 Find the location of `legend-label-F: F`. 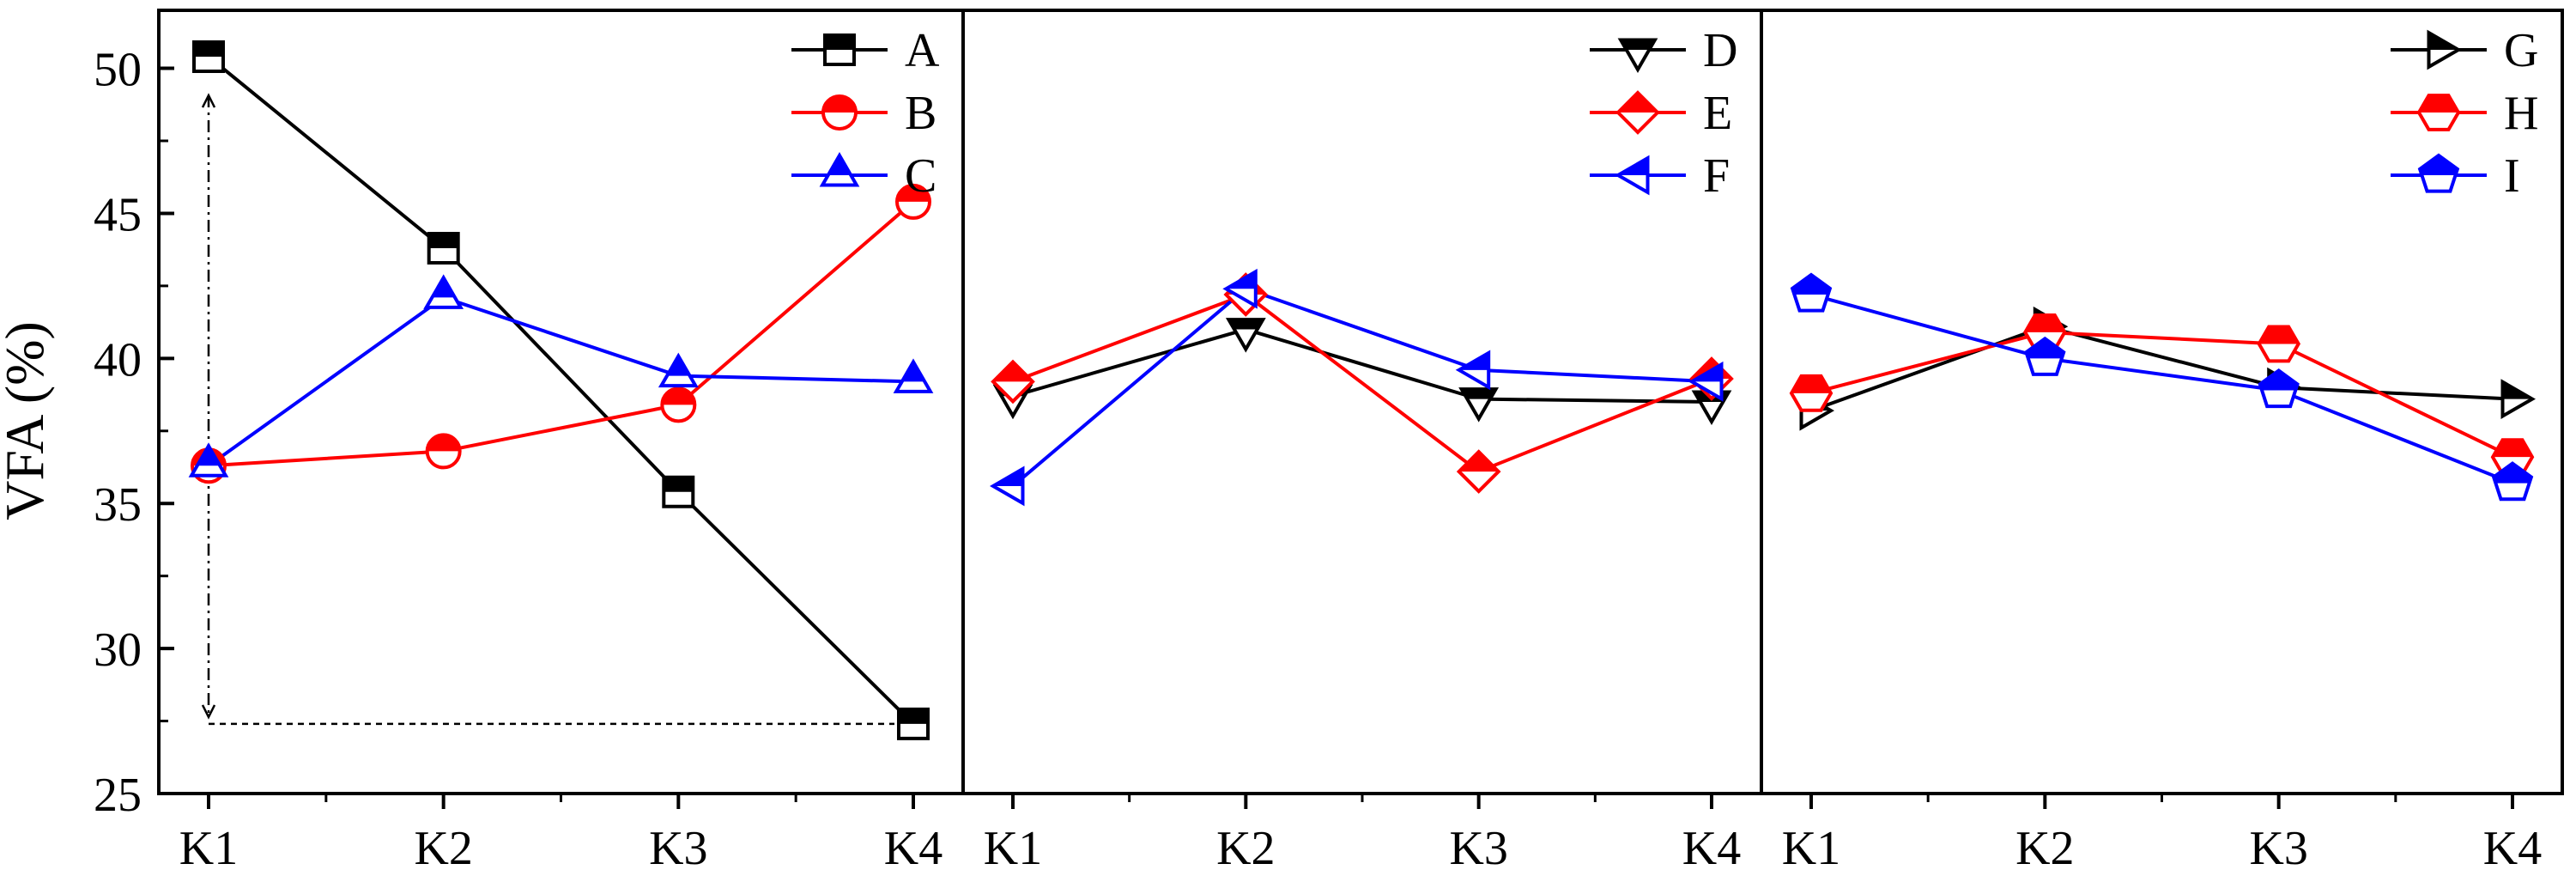

legend-label-F: F is located at coordinates (1716, 176).